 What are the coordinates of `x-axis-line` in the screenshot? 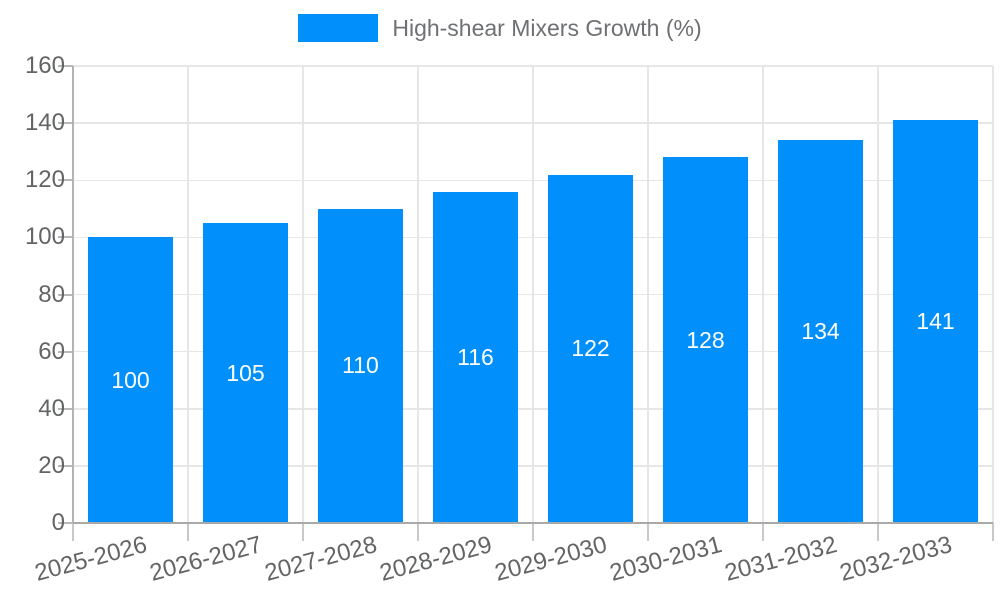 It's located at (533, 523).